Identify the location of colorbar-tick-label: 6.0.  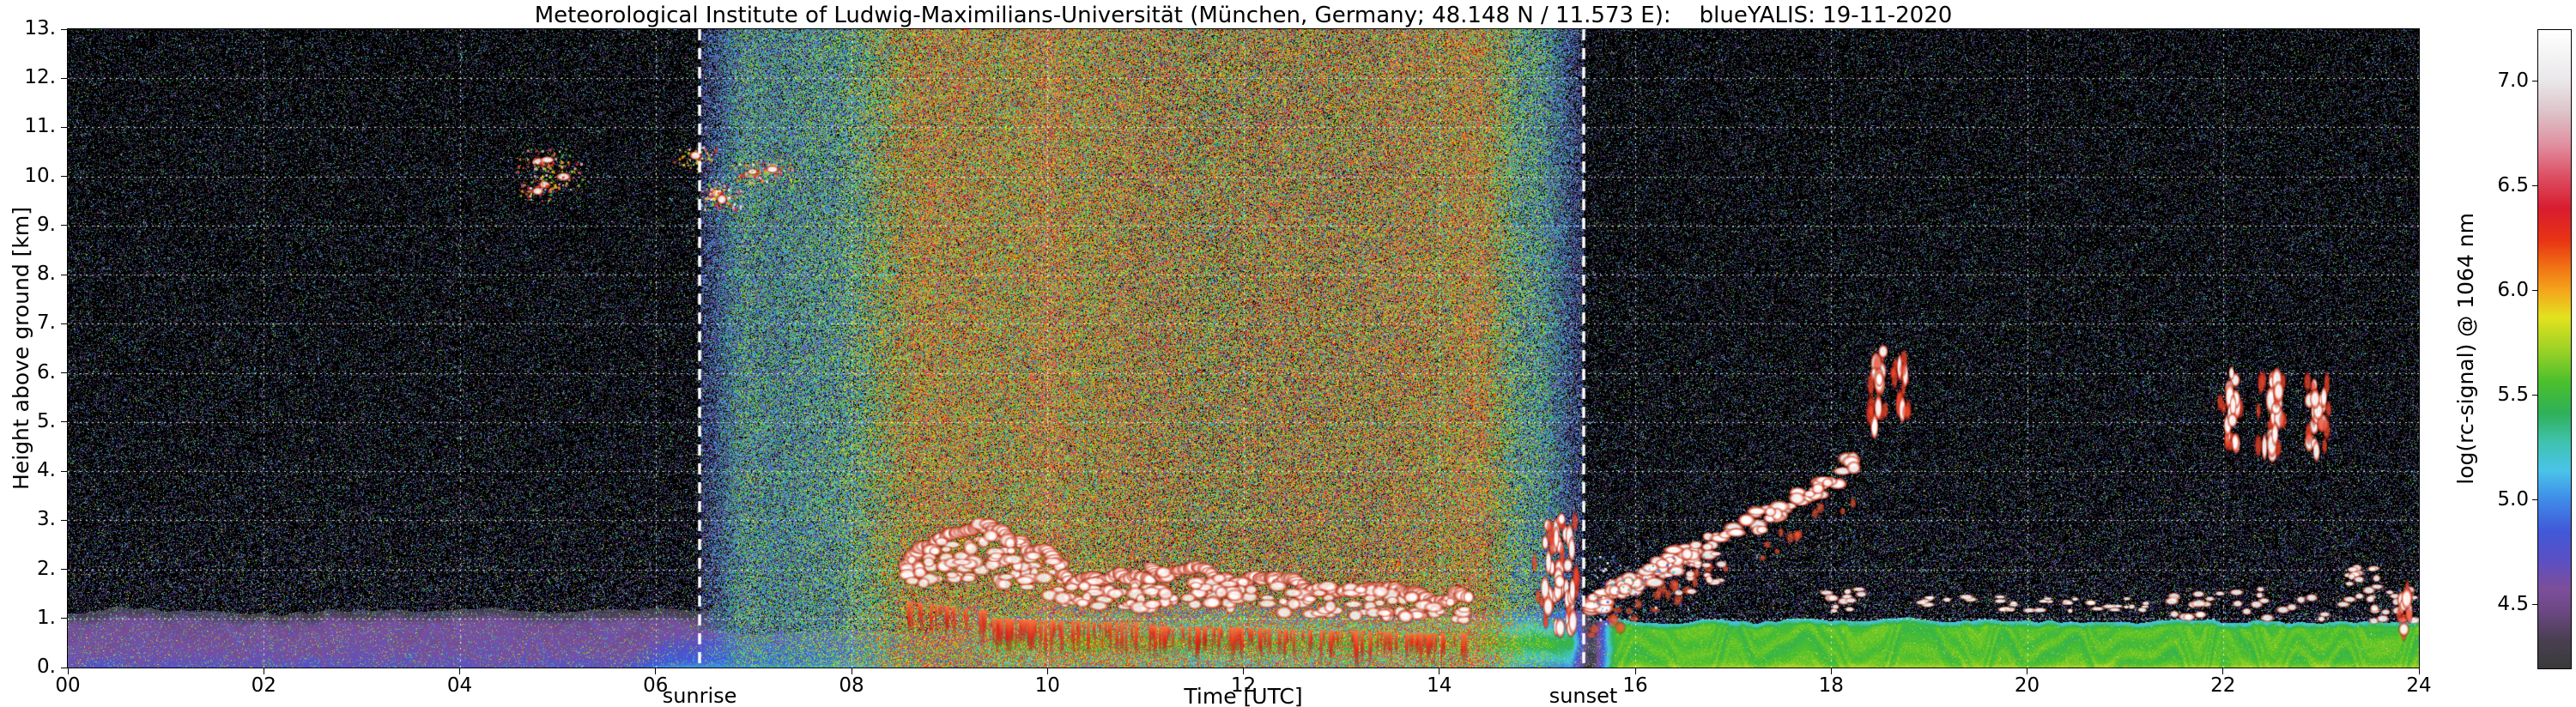
(2513, 290).